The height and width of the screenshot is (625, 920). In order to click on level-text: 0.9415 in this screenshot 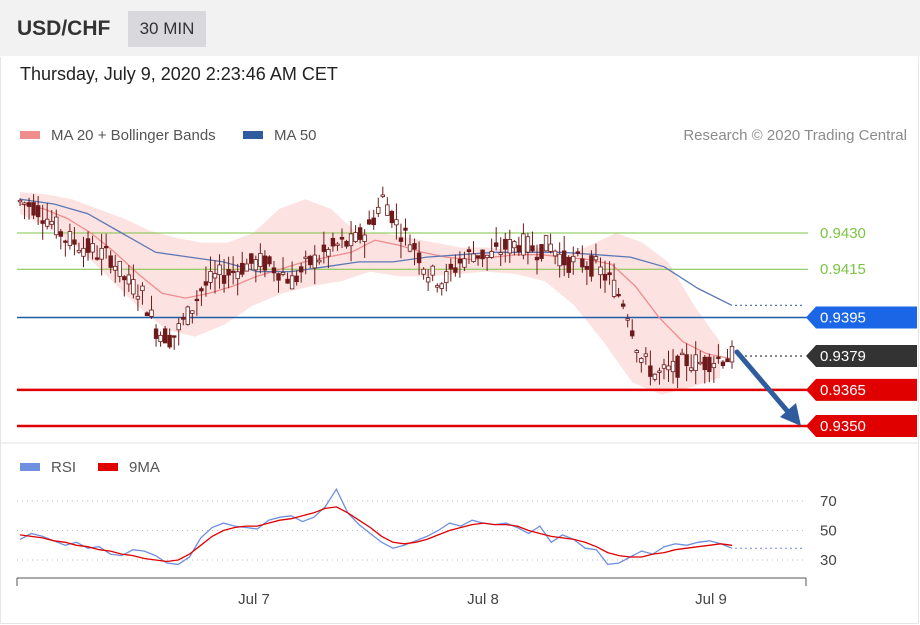, I will do `click(843, 269)`.